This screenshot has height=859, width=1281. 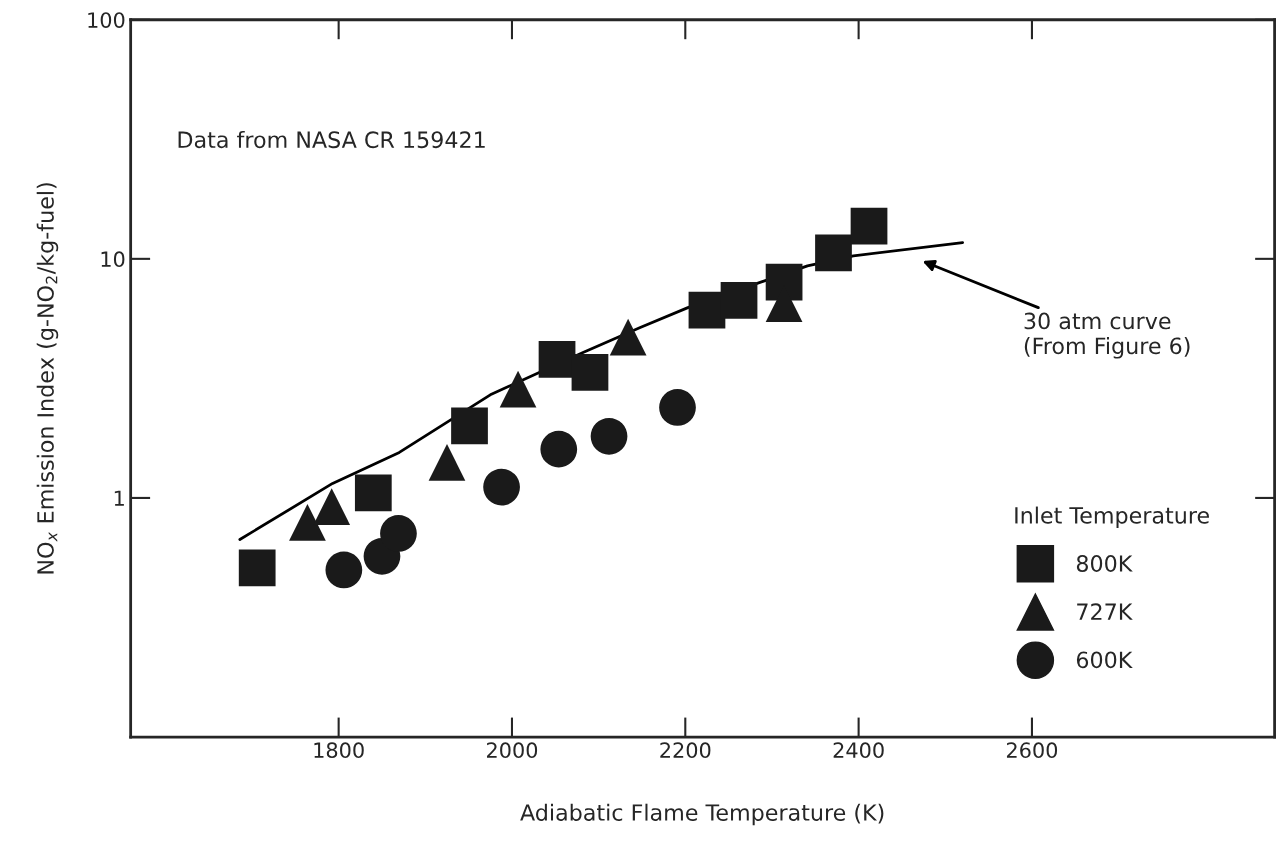 What do you see at coordinates (113, 259) in the screenshot?
I see `y-tick-label: 10` at bounding box center [113, 259].